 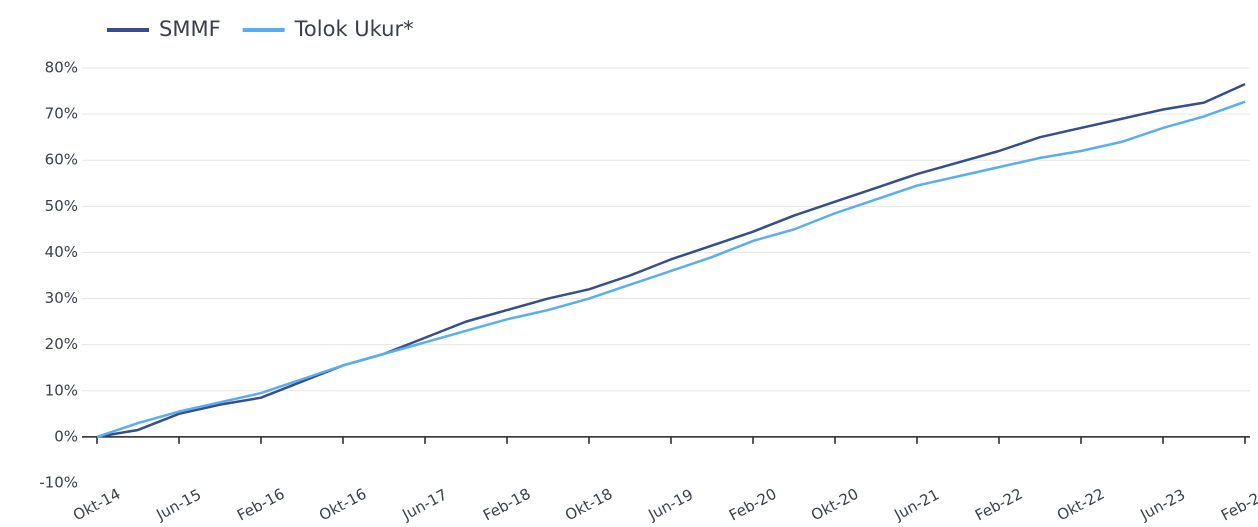 I want to click on y-tick-label: 10%, so click(x=61, y=390).